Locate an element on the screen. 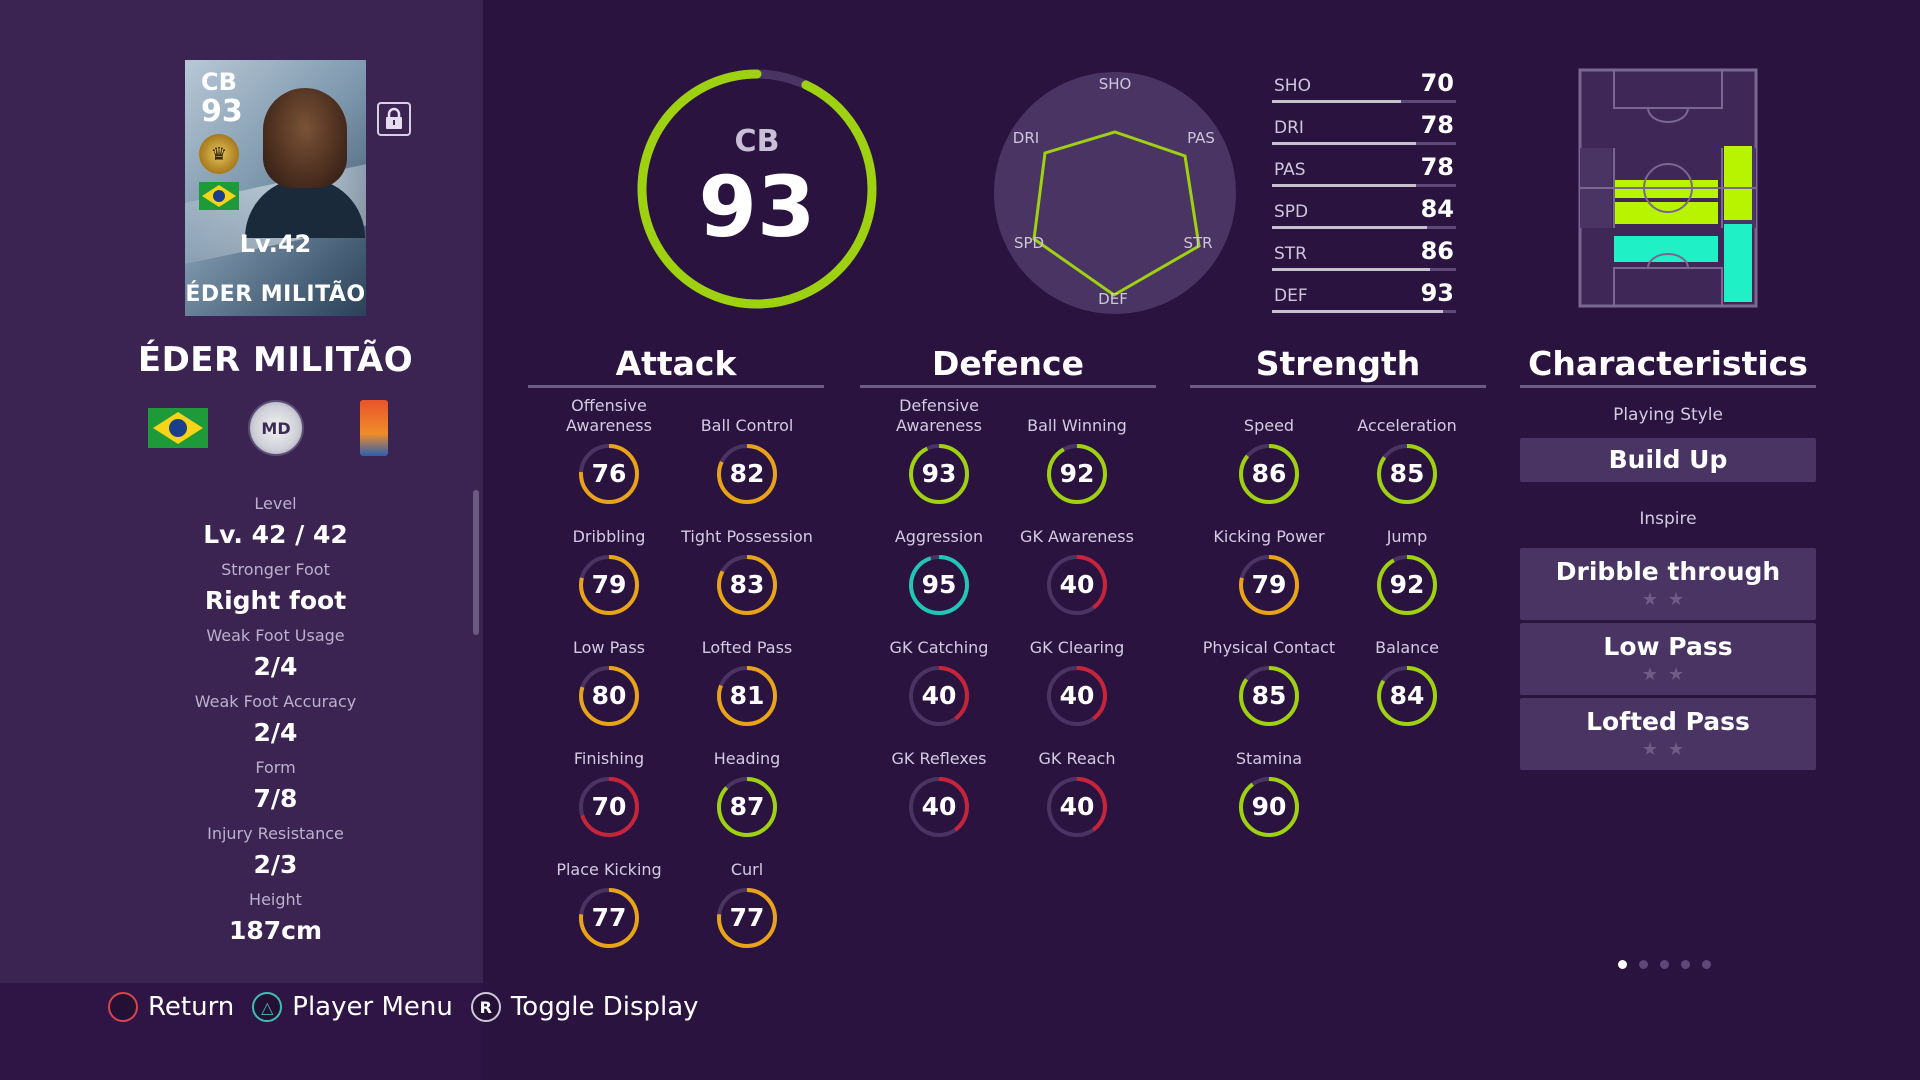 The height and width of the screenshot is (1080, 1920). info-label: Weak Foot Usage is located at coordinates (275, 635).